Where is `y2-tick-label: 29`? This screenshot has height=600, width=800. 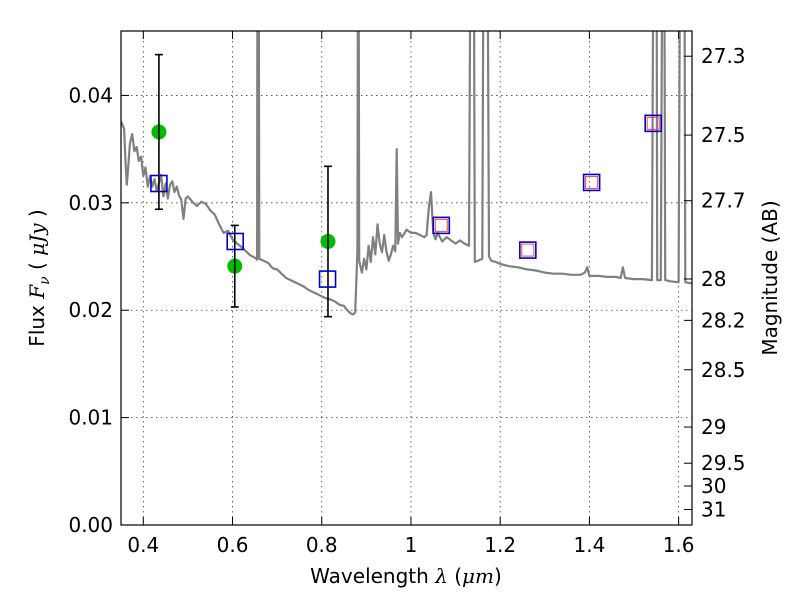 y2-tick-label: 29 is located at coordinates (713, 427).